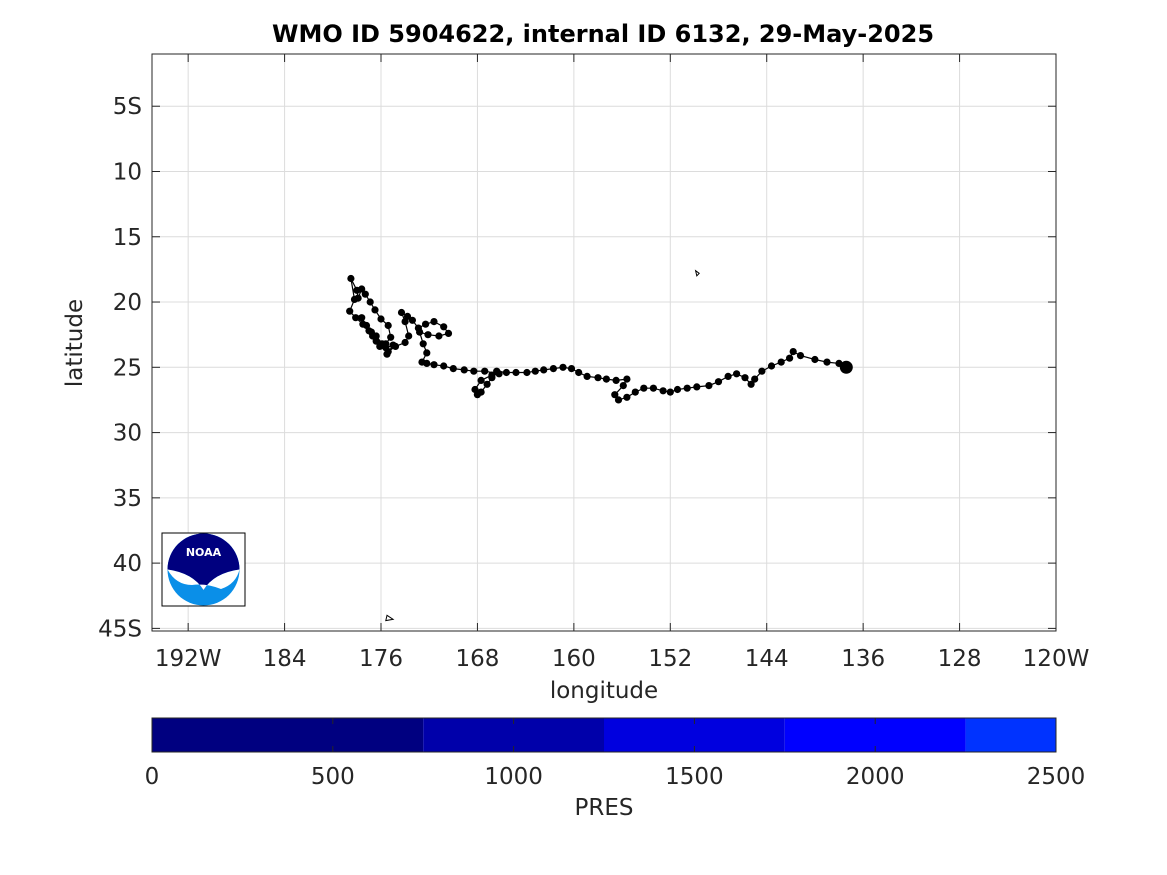  Describe the element at coordinates (204, 552) in the screenshot. I see `logo-text: NOAA` at that location.